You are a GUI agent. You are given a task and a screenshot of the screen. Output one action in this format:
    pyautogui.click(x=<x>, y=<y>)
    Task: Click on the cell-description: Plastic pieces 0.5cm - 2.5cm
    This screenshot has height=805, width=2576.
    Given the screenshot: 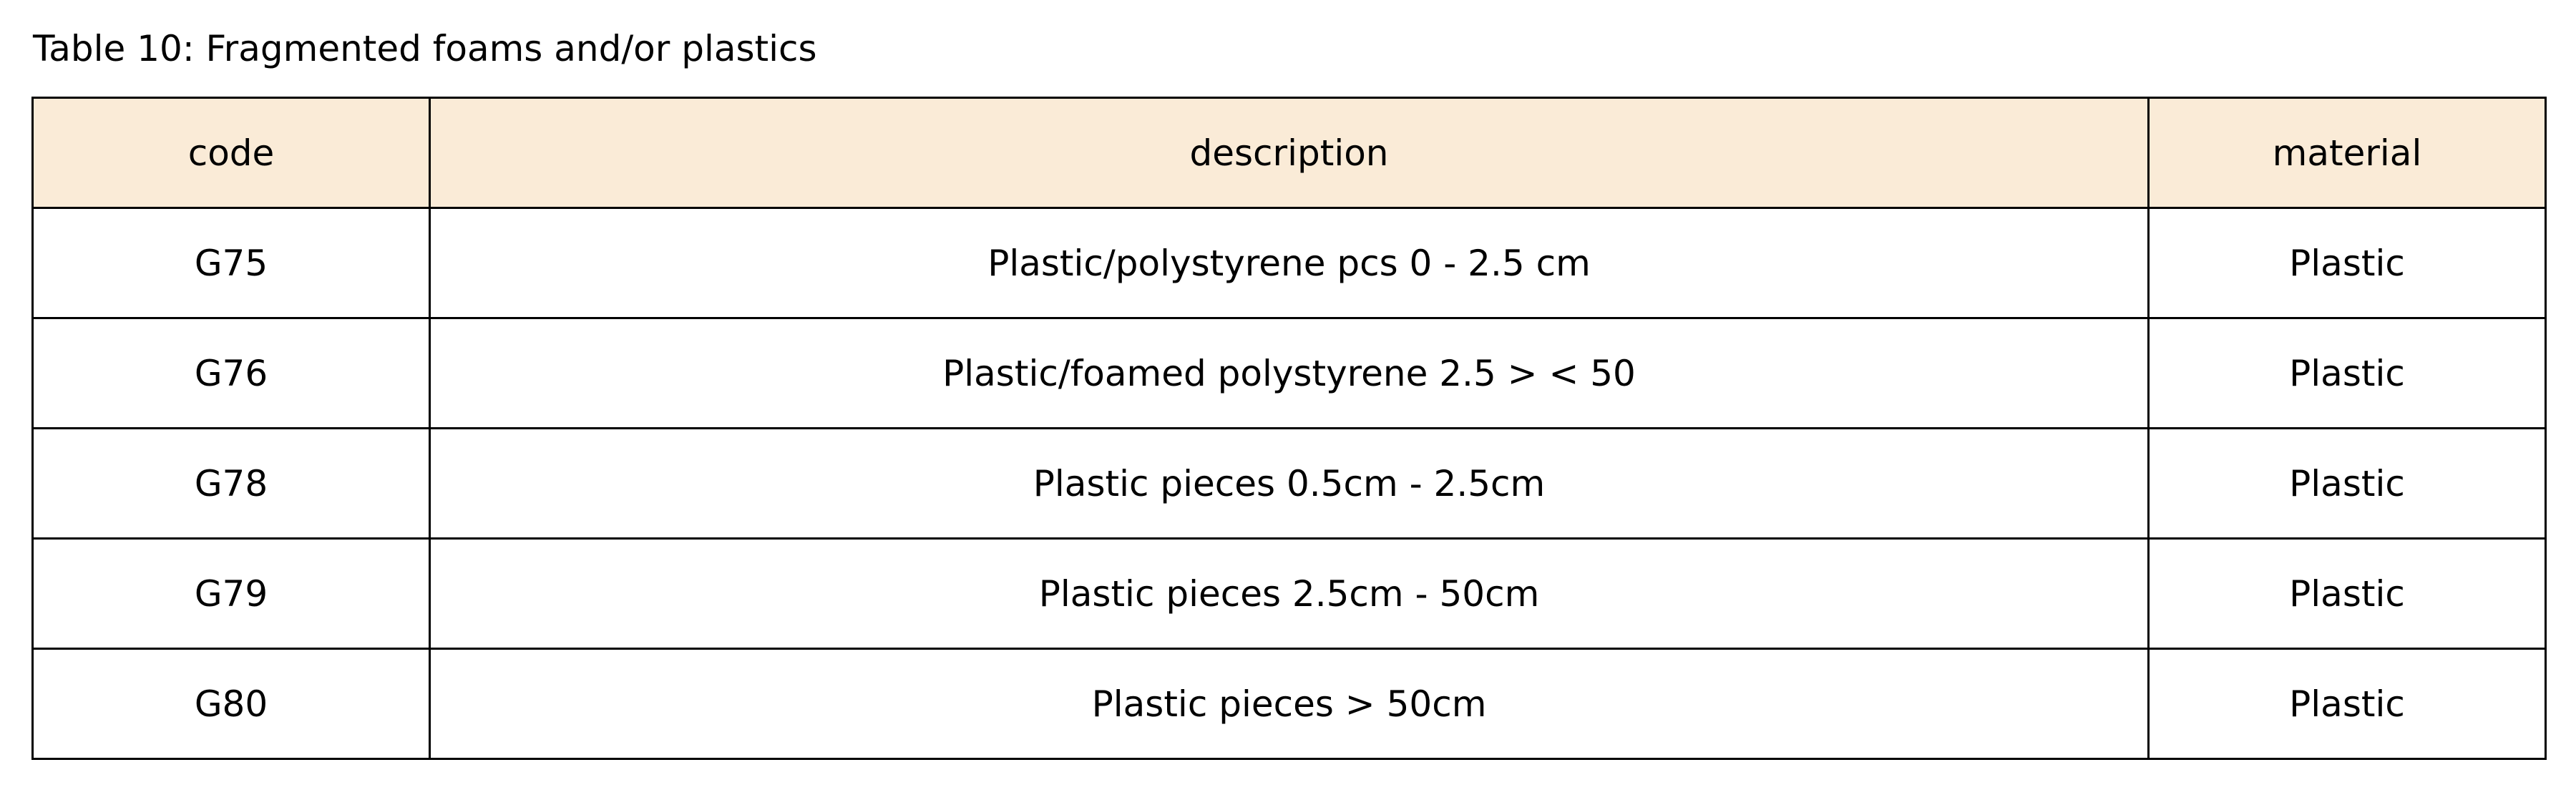 What is the action you would take?
    pyautogui.click(x=1289, y=483)
    